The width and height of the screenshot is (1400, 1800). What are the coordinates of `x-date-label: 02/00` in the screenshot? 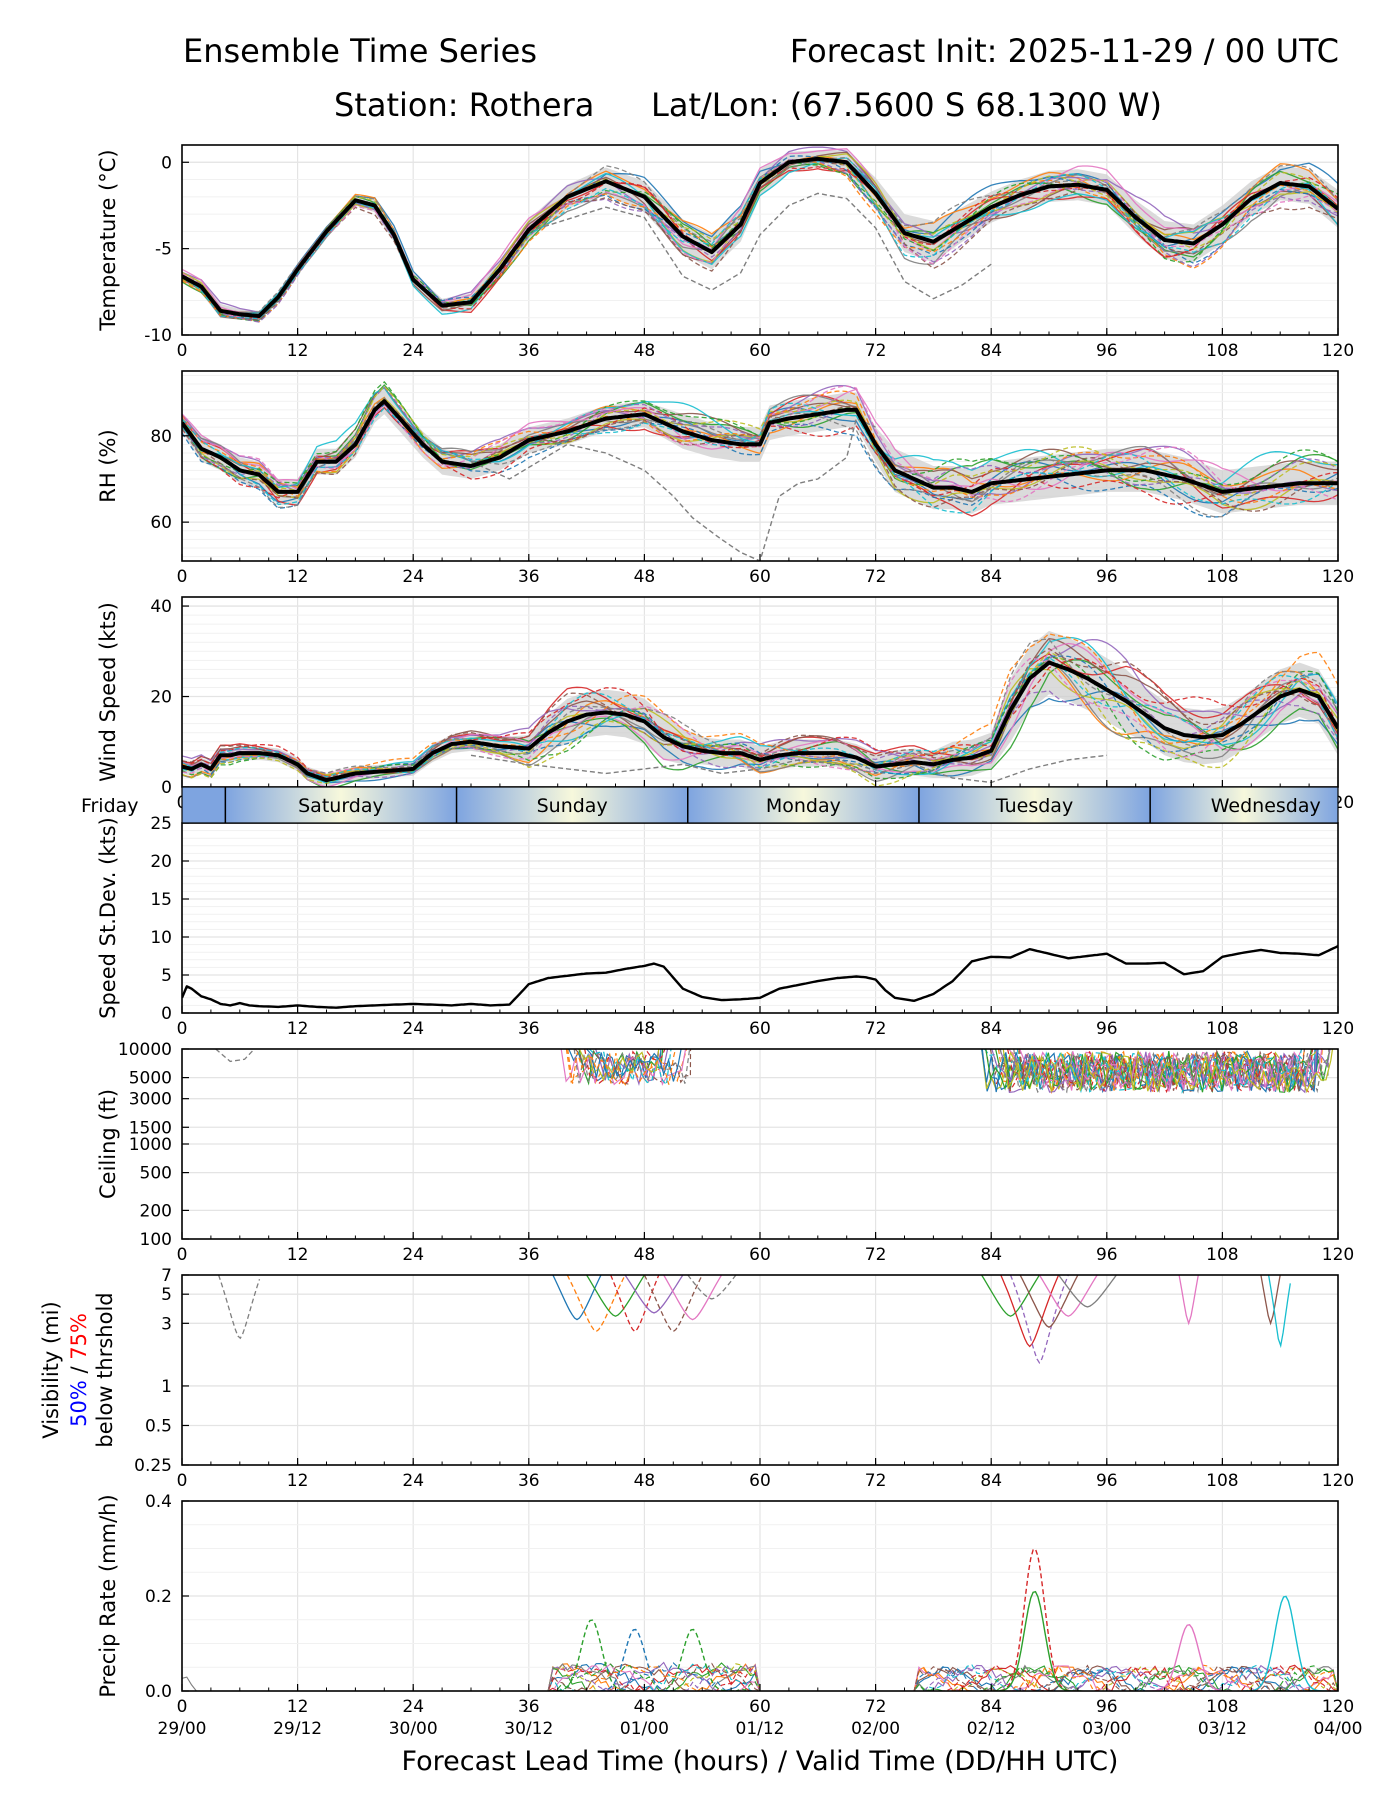 It's located at (875, 1729).